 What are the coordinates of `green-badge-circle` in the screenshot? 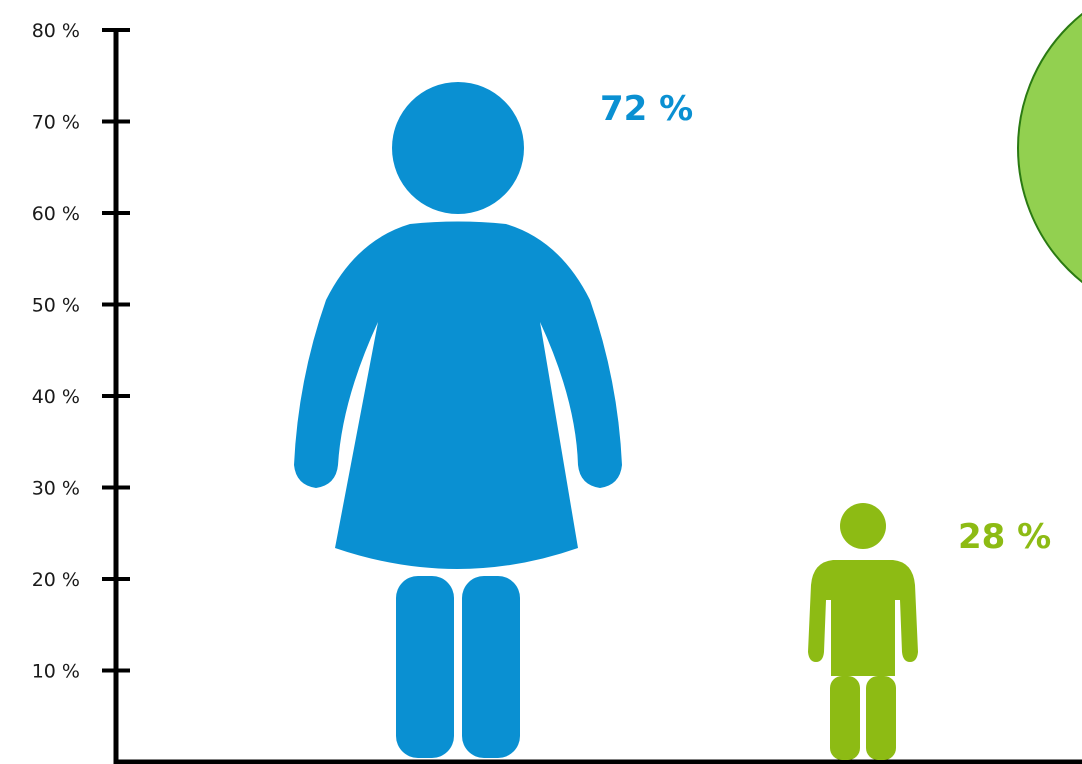 It's located at (1049, 148).